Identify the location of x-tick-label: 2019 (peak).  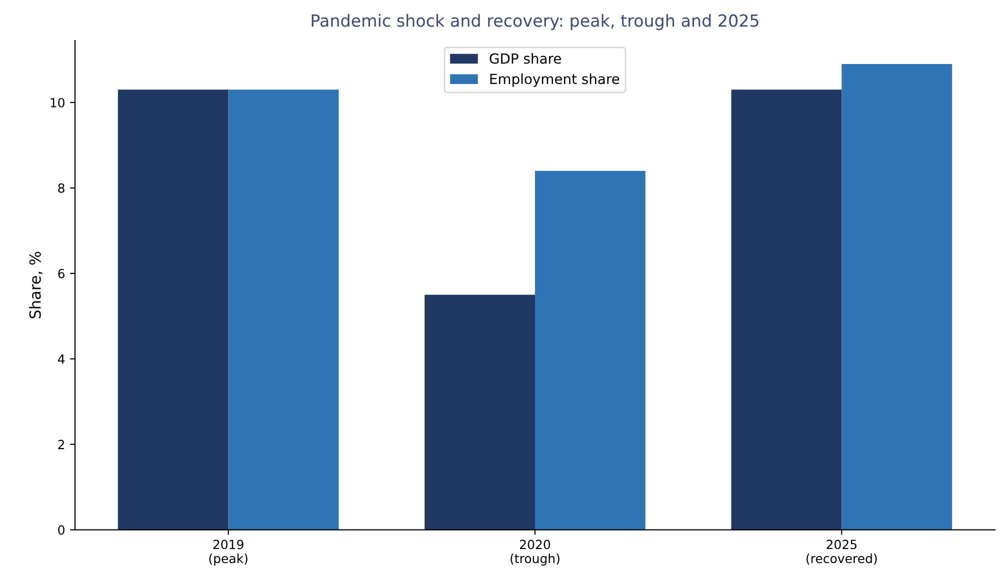
(228, 553).